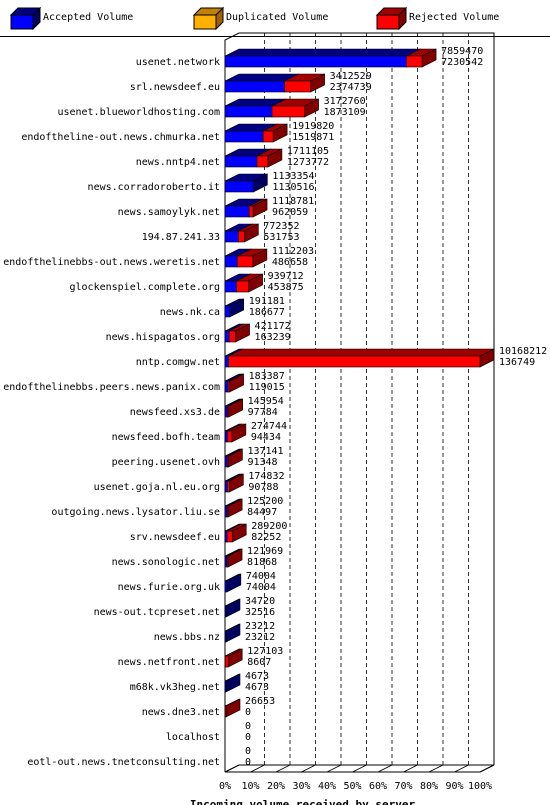  Describe the element at coordinates (352, 786) in the screenshot. I see `x-tick-label: 50%` at that location.